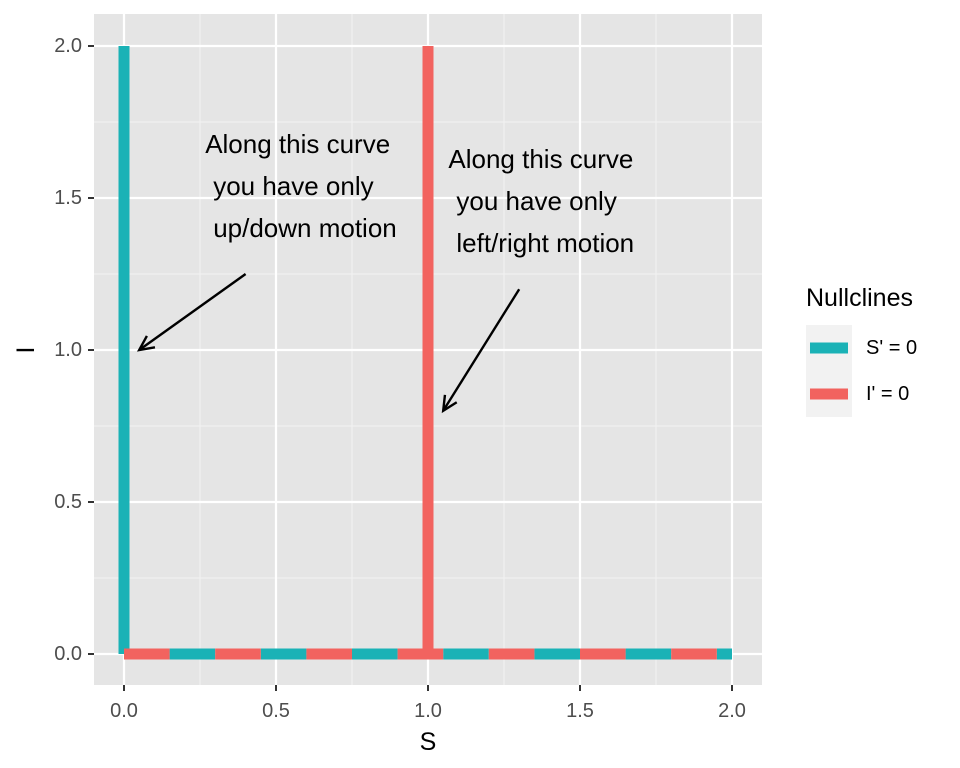 The width and height of the screenshot is (960, 768). I want to click on x-tick-label: 0.0, so click(124, 711).